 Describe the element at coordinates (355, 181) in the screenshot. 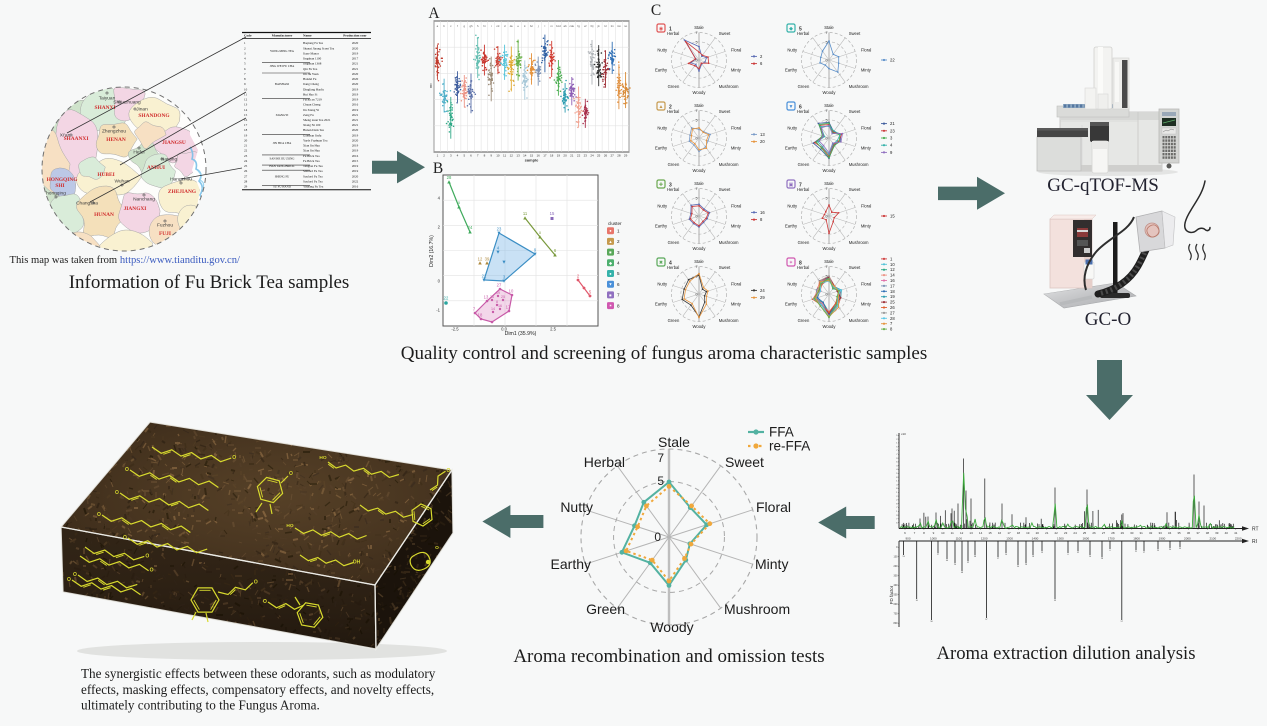

I see `svg-text: 2022` at that location.